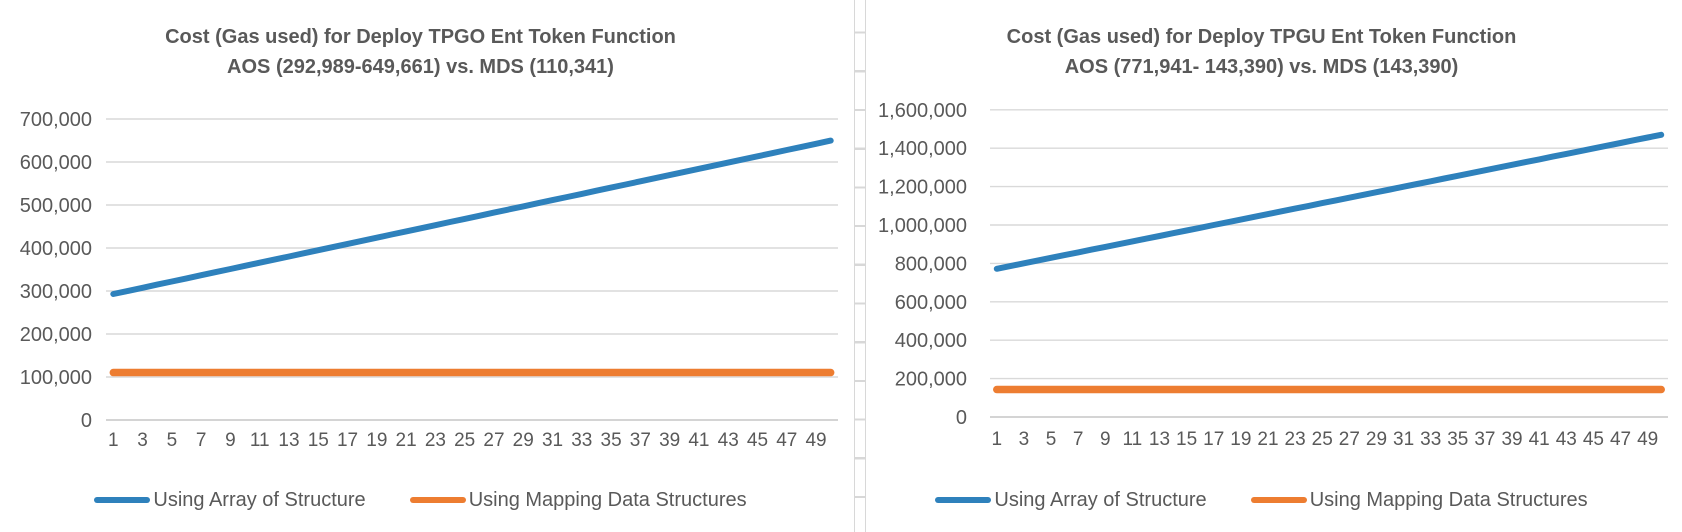 The height and width of the screenshot is (532, 1682). Describe the element at coordinates (420, 67) in the screenshot. I see `chart-title-line2: AOS (292,989-649,661) vs. MDS (110,341)` at that location.